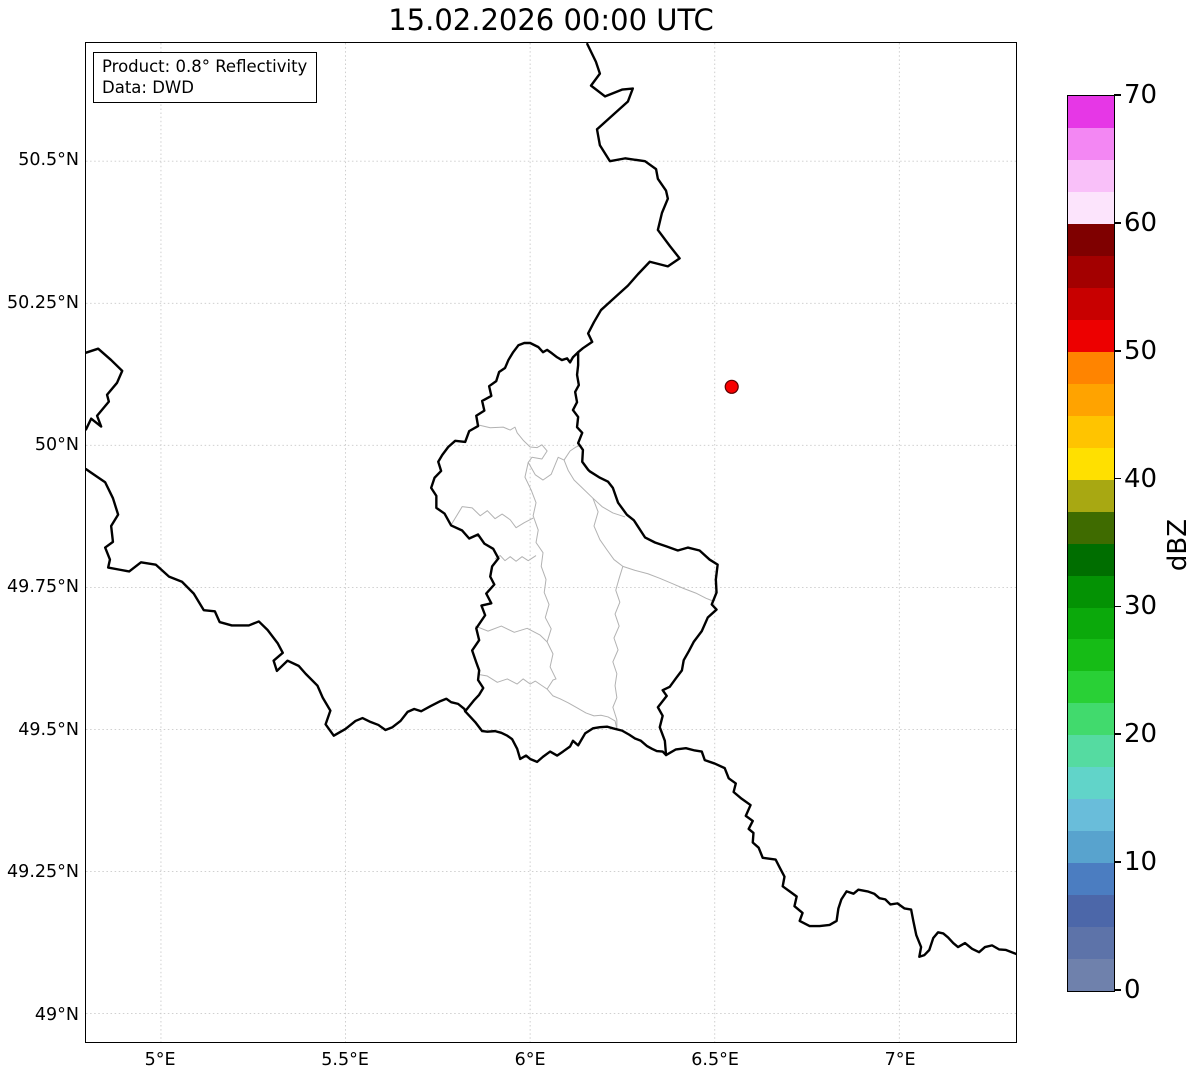  I want to click on colorbar-tick-label: 0, so click(1132, 990).